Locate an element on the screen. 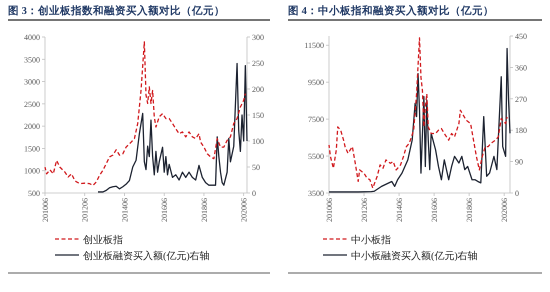  y-tick-label: 11500 is located at coordinates (314, 45).